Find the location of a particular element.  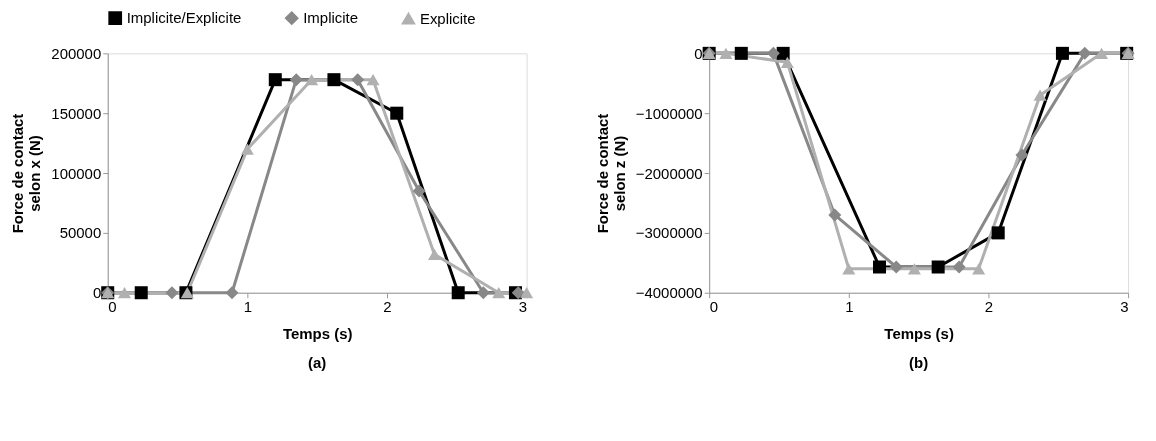

y-tick-label: 150000 is located at coordinates (76, 113).